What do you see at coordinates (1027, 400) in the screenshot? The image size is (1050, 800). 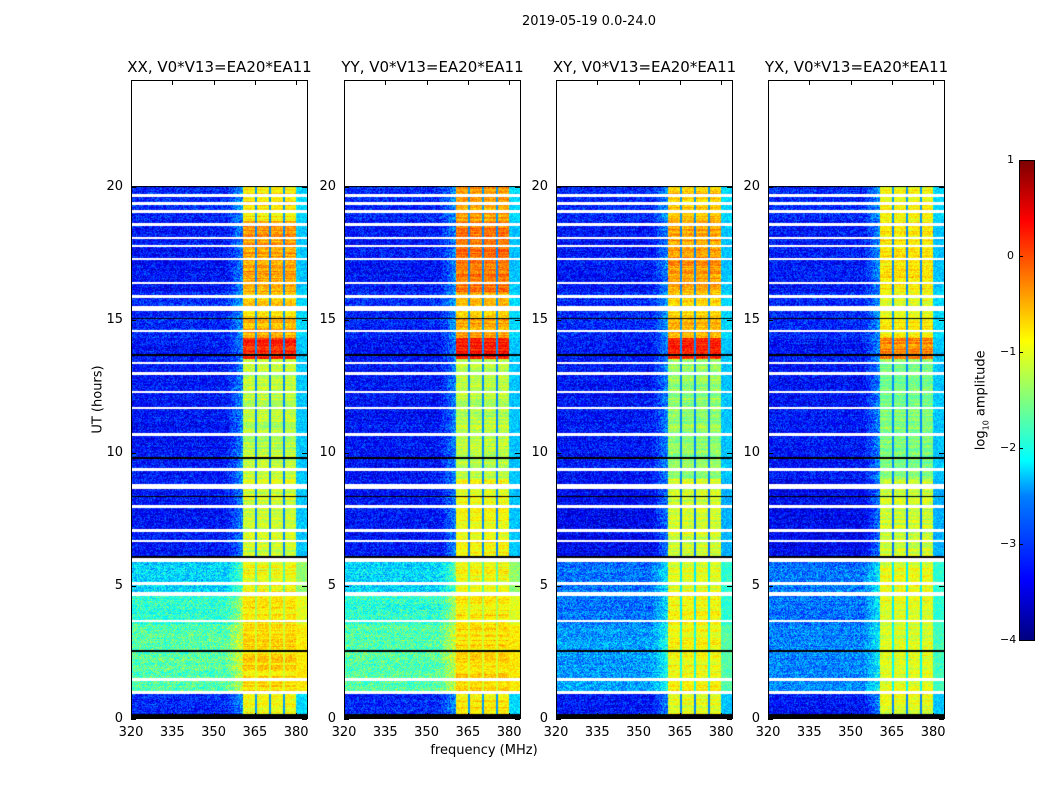 I see `colorbar` at bounding box center [1027, 400].